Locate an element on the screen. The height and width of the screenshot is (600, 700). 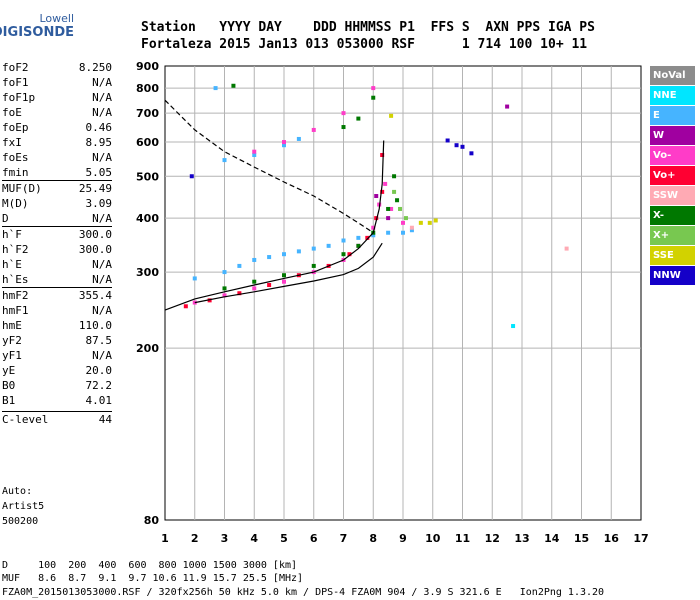
param-row: C-level 44 is located at coordinates (57, 419).